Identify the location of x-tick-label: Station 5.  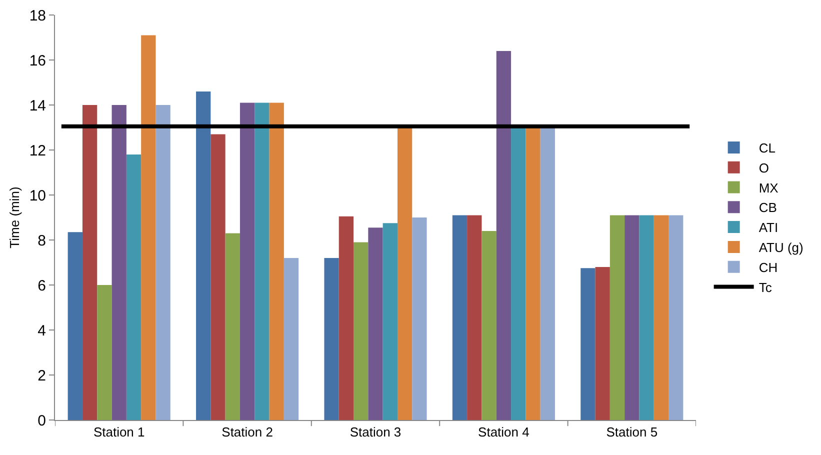
(632, 432).